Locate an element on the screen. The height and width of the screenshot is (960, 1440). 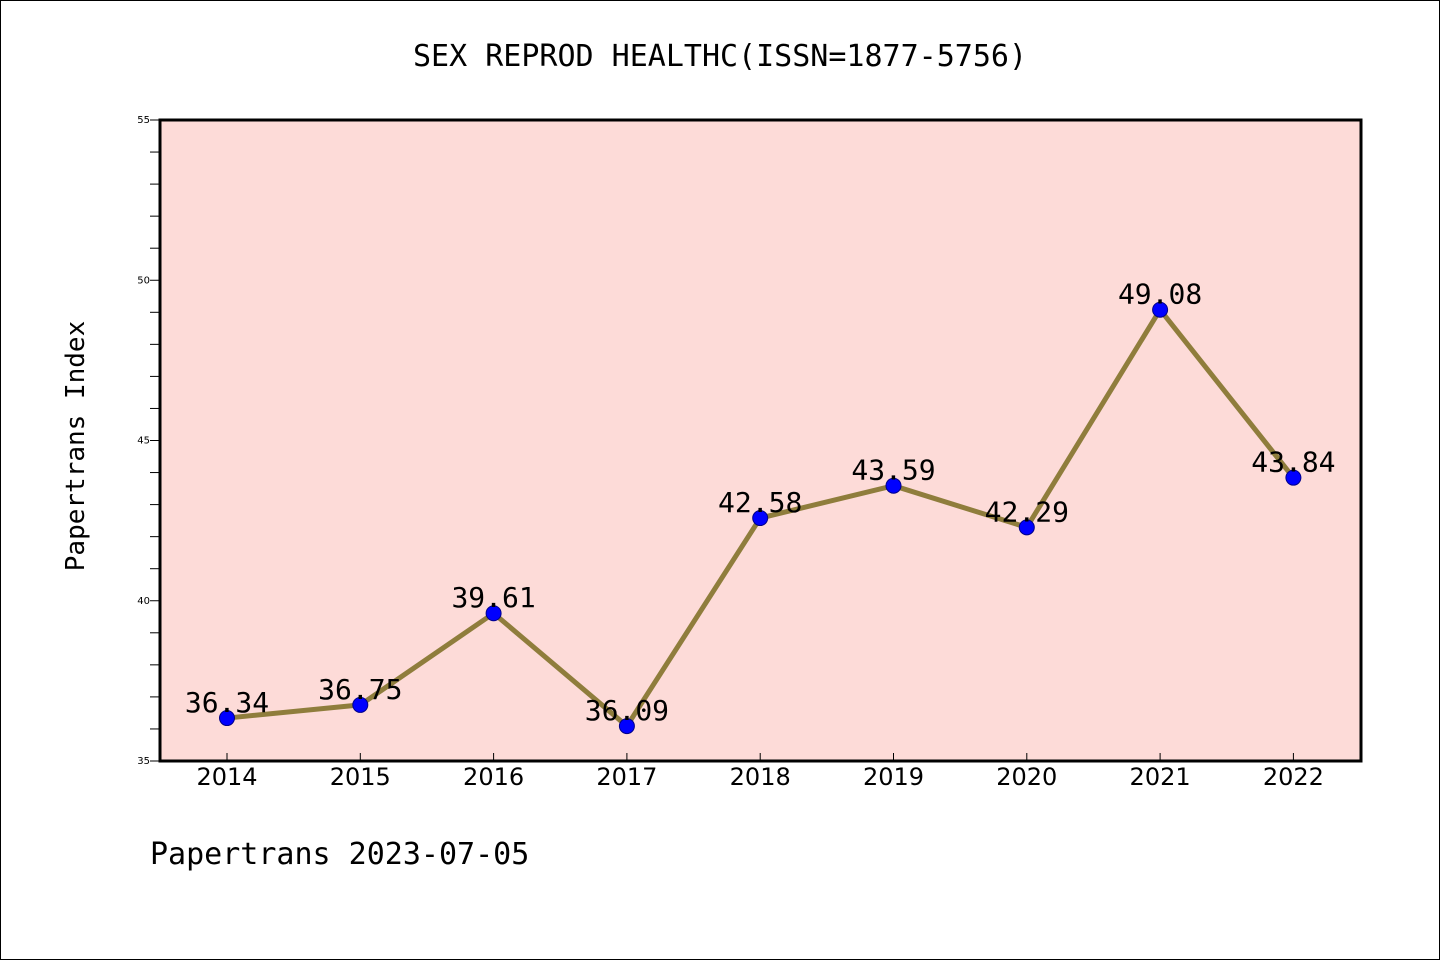
y-axis-label: Papertrans Index is located at coordinates (76, 446).